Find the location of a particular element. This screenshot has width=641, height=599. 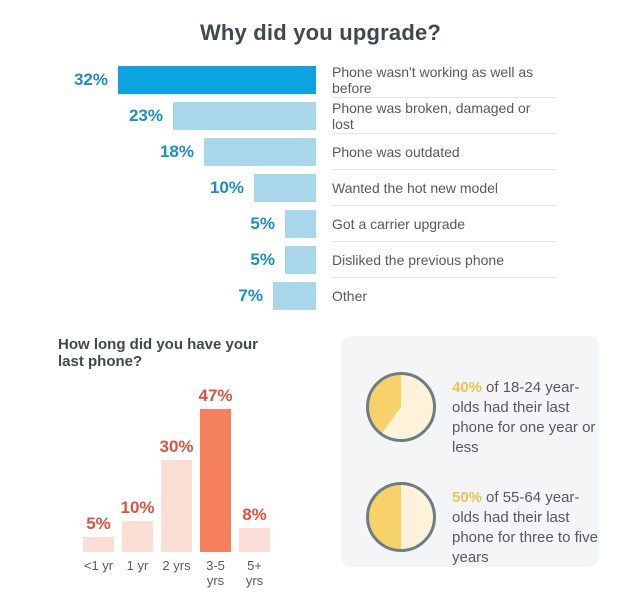

bar-value-label: 18% is located at coordinates (176, 151).